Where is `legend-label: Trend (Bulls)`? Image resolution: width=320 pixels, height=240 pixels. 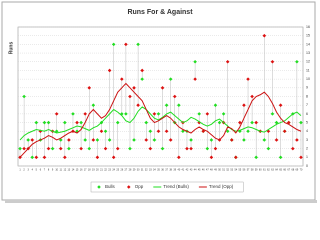 legend-label: Trend (Bulls) is located at coordinates (176, 186).